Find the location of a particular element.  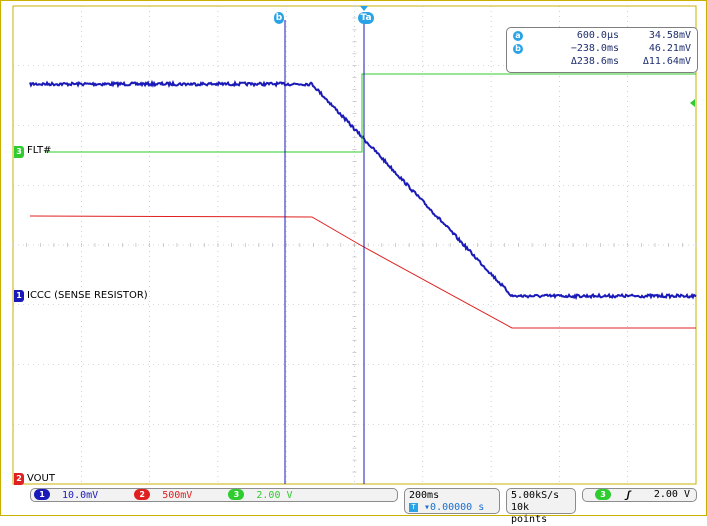

record-length: 10k points is located at coordinates (529, 513).